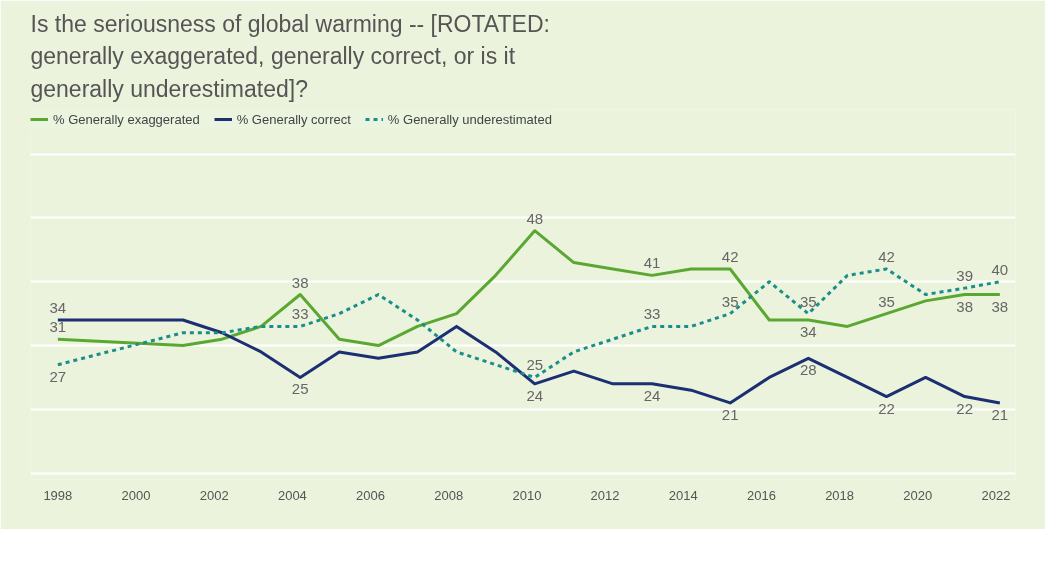 This screenshot has width=1055, height=588. Describe the element at coordinates (527, 495) in the screenshot. I see `x-tick-label: 2010` at that location.